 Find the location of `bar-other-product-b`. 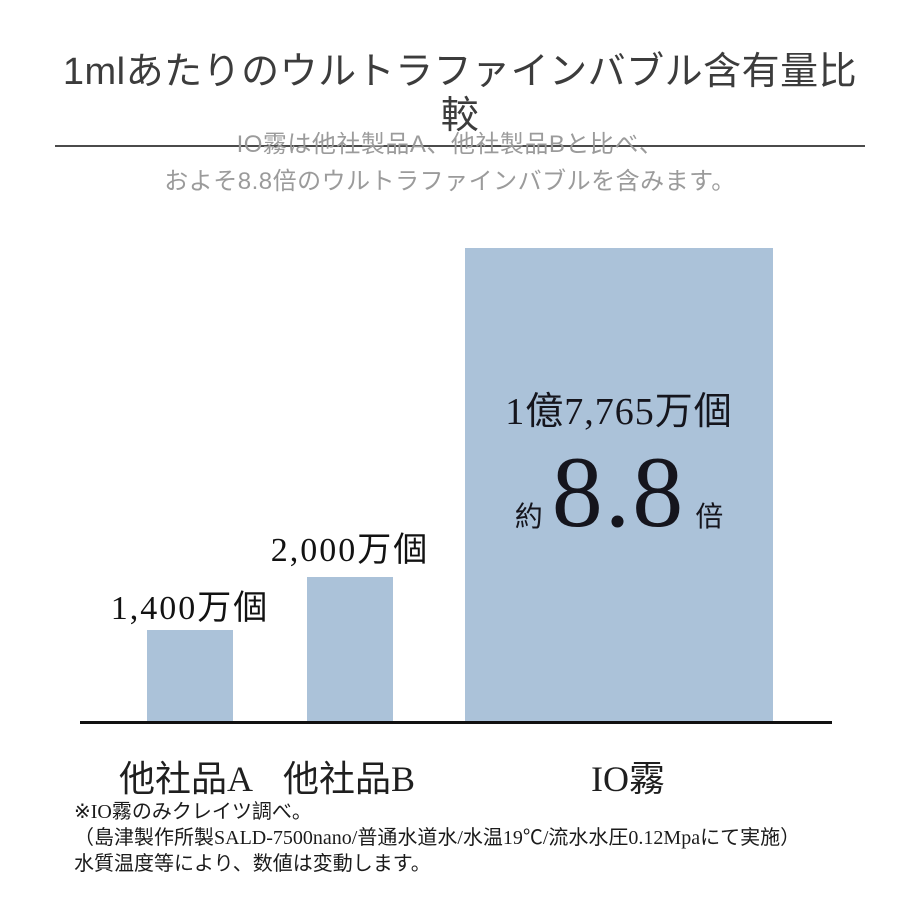

bar-other-product-b is located at coordinates (350, 650).